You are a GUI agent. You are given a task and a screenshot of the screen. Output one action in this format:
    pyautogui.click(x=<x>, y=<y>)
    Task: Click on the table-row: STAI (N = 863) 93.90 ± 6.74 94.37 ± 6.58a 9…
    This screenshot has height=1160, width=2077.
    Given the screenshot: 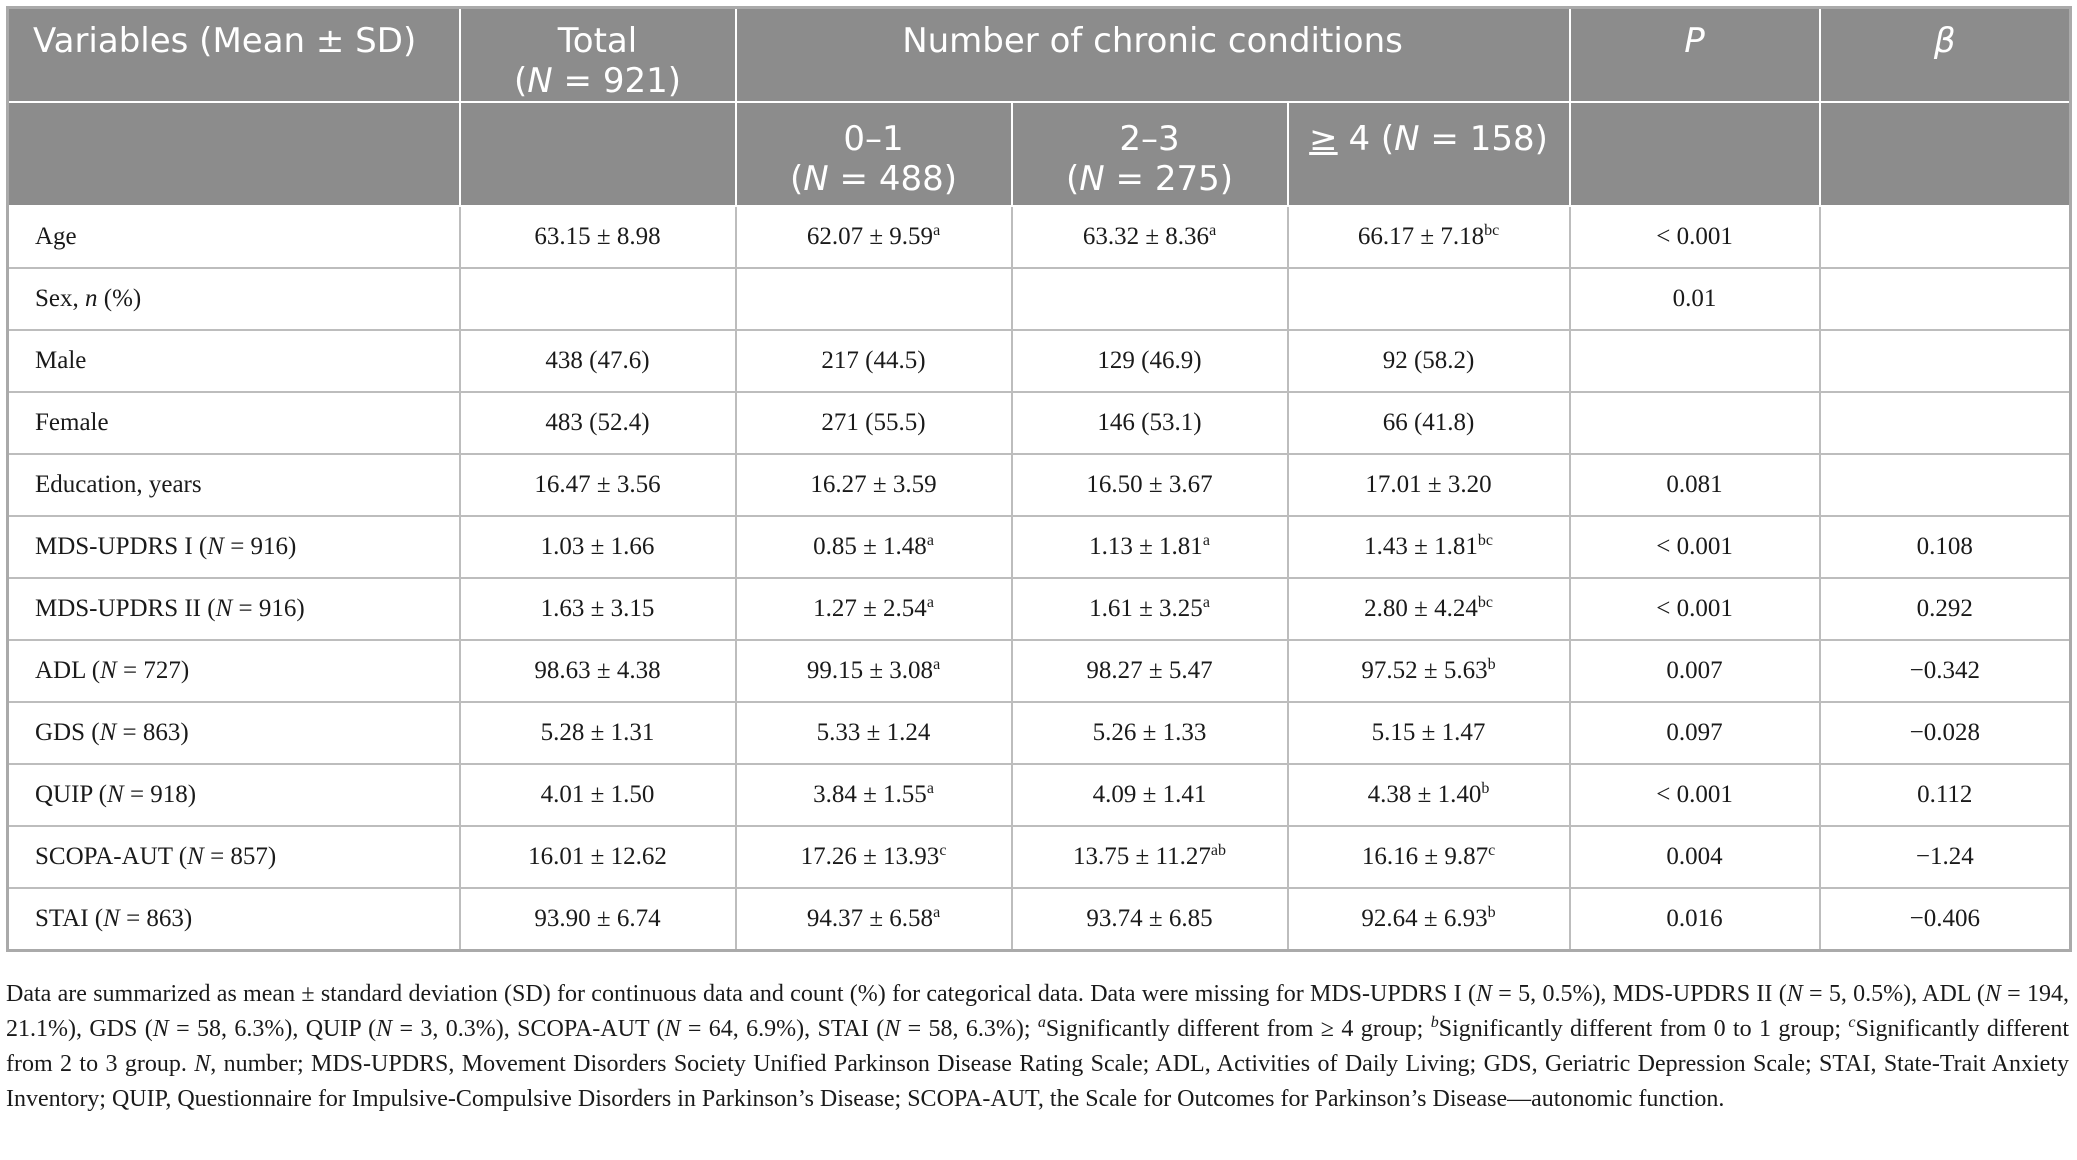 What is the action you would take?
    pyautogui.click(x=1039, y=919)
    